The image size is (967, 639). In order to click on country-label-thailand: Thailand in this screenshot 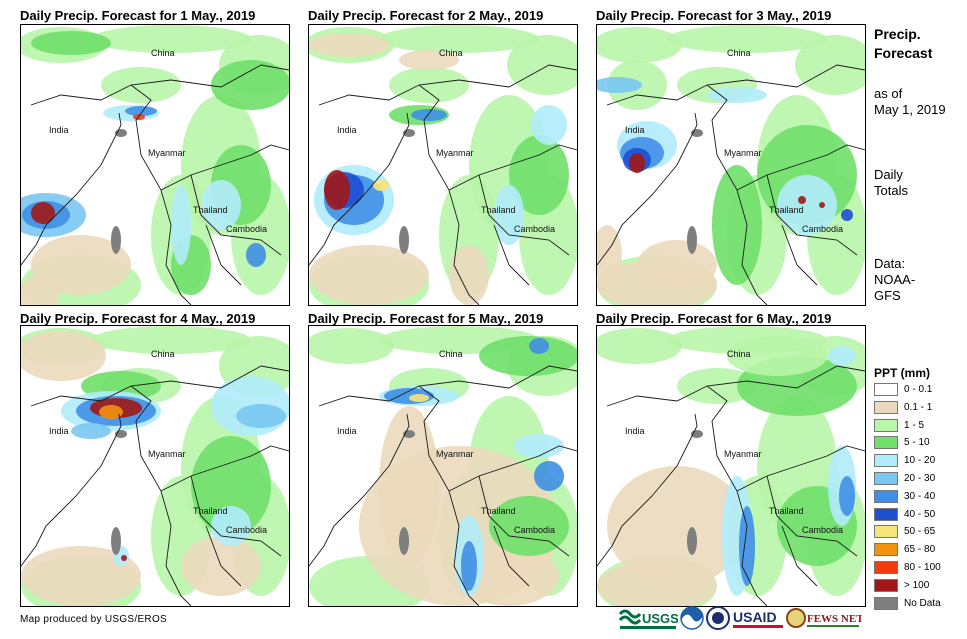, I will do `click(498, 210)`.